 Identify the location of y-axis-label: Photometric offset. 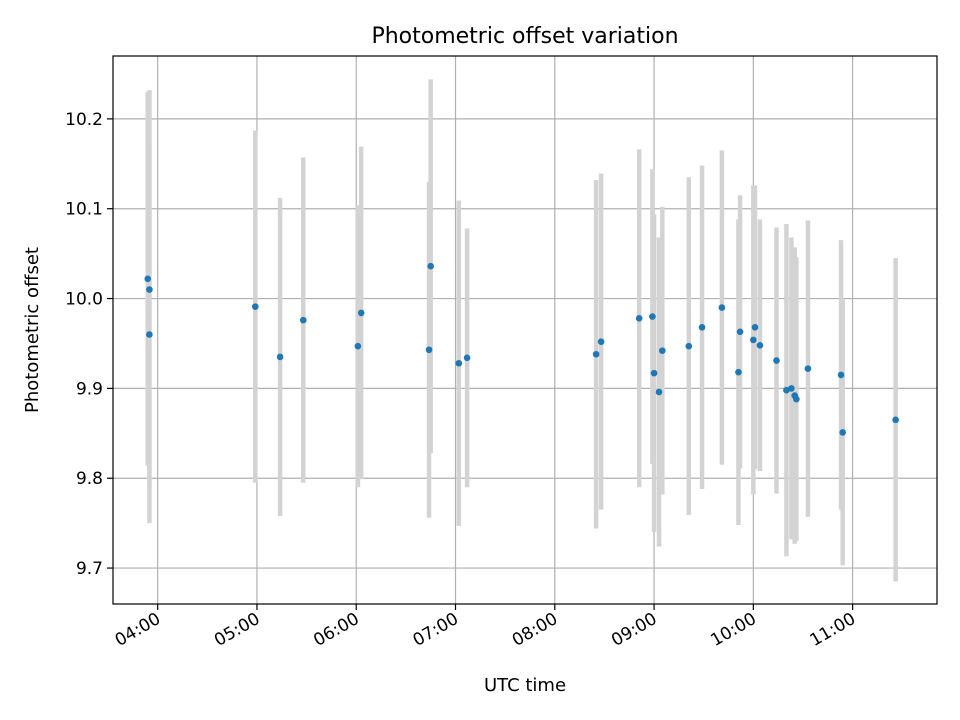
(32, 330).